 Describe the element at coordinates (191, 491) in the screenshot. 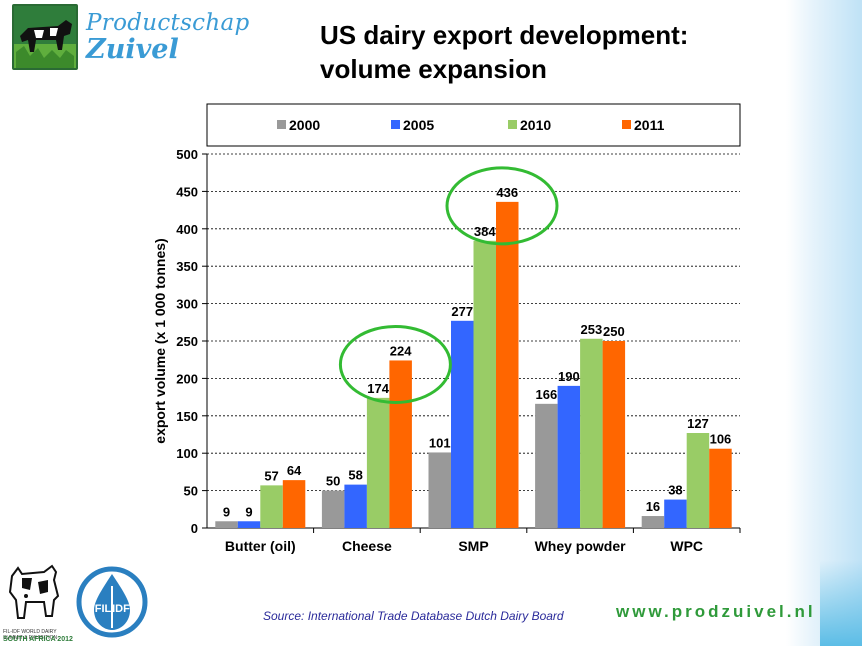

I see `y-tick-label: 50` at that location.